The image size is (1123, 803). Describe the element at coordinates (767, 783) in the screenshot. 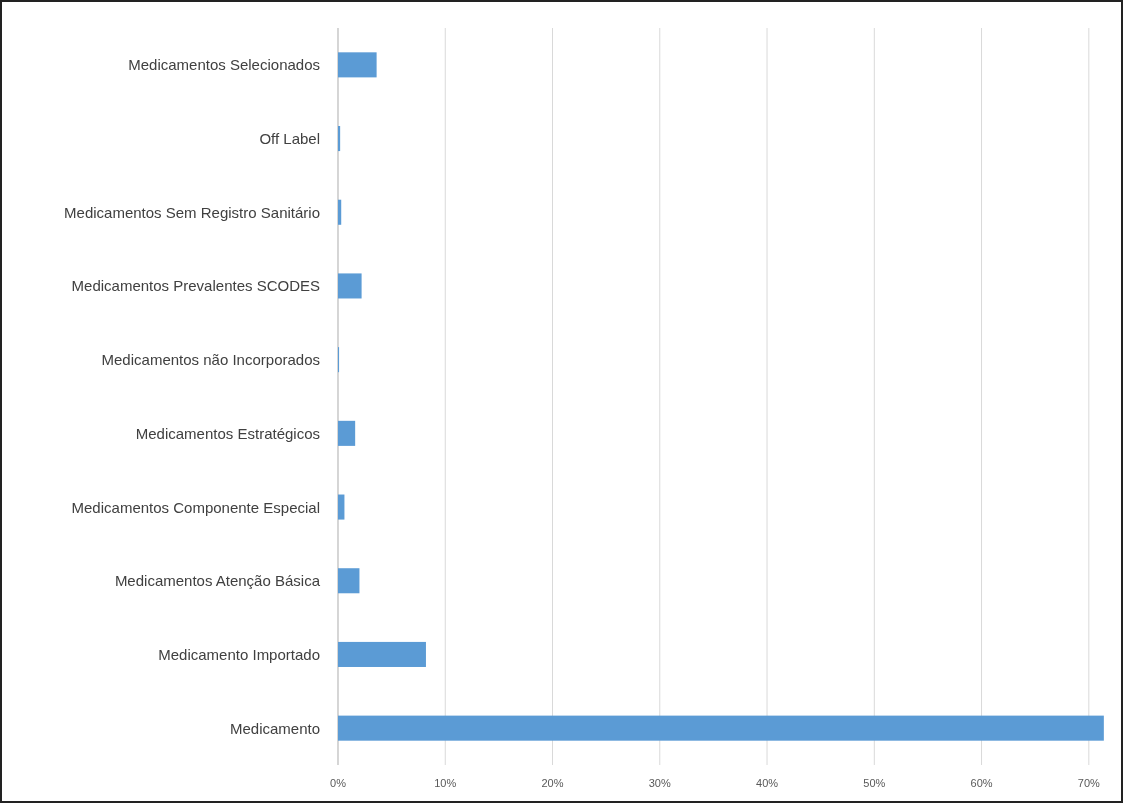

I see `x-tick-label: 40%` at that location.